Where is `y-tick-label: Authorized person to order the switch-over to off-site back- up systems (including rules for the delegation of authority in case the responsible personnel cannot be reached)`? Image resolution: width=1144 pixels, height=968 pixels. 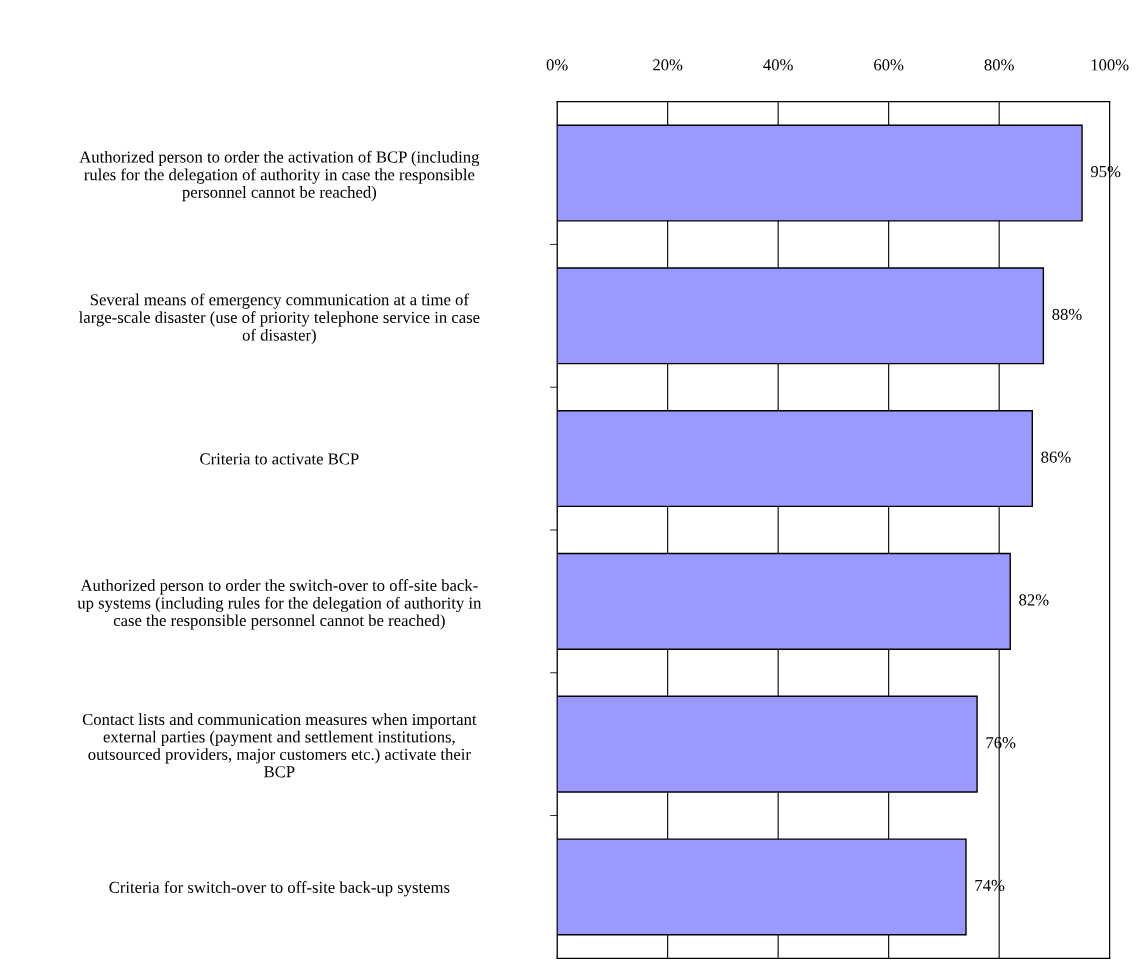
y-tick-label: Authorized person to order the switch-over to off-site back- up systems (including rules for the delegation of authority in case the responsible personnel cannot be reached) is located at coordinates (279, 604).